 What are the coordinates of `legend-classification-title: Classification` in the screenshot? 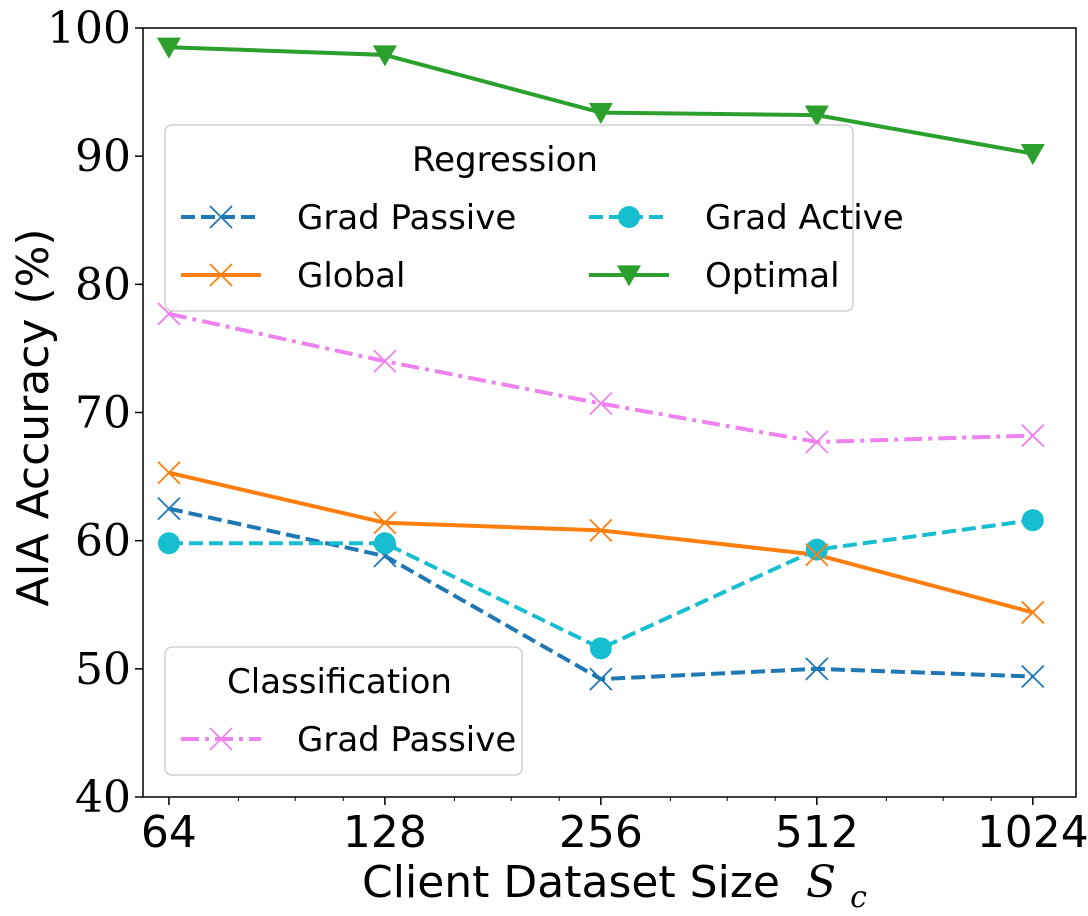 It's located at (339, 682).